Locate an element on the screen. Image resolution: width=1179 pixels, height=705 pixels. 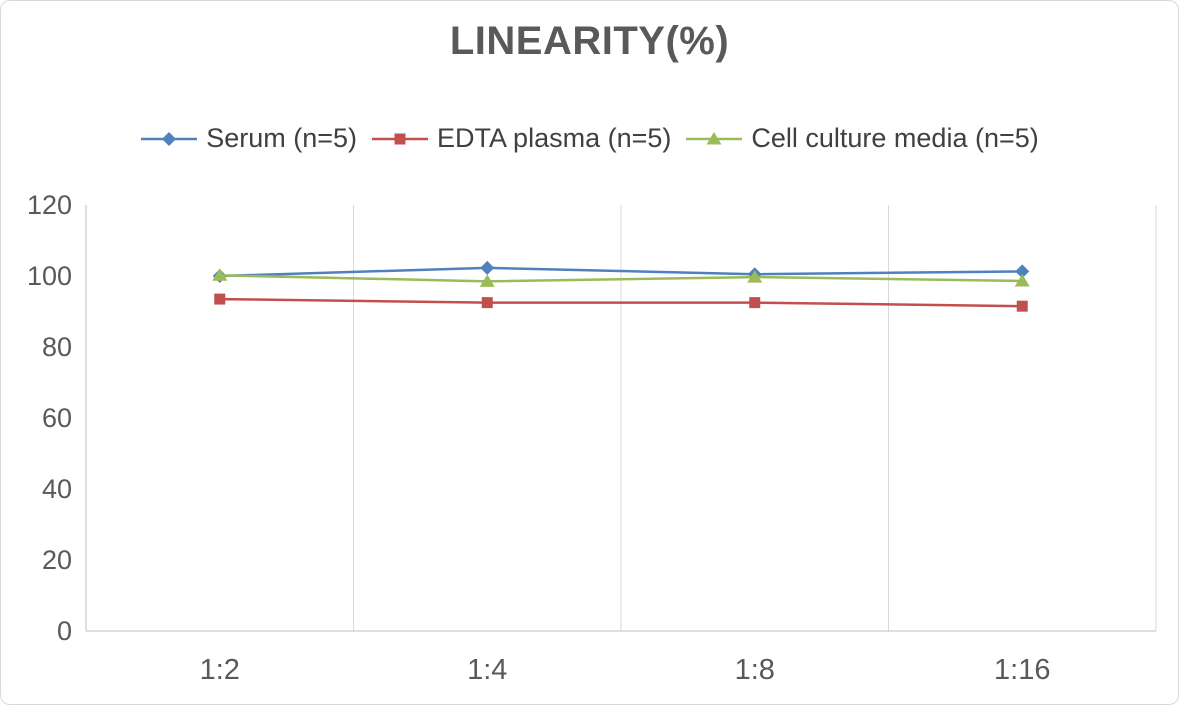
x-tick-label: 1:8 is located at coordinates (755, 670).